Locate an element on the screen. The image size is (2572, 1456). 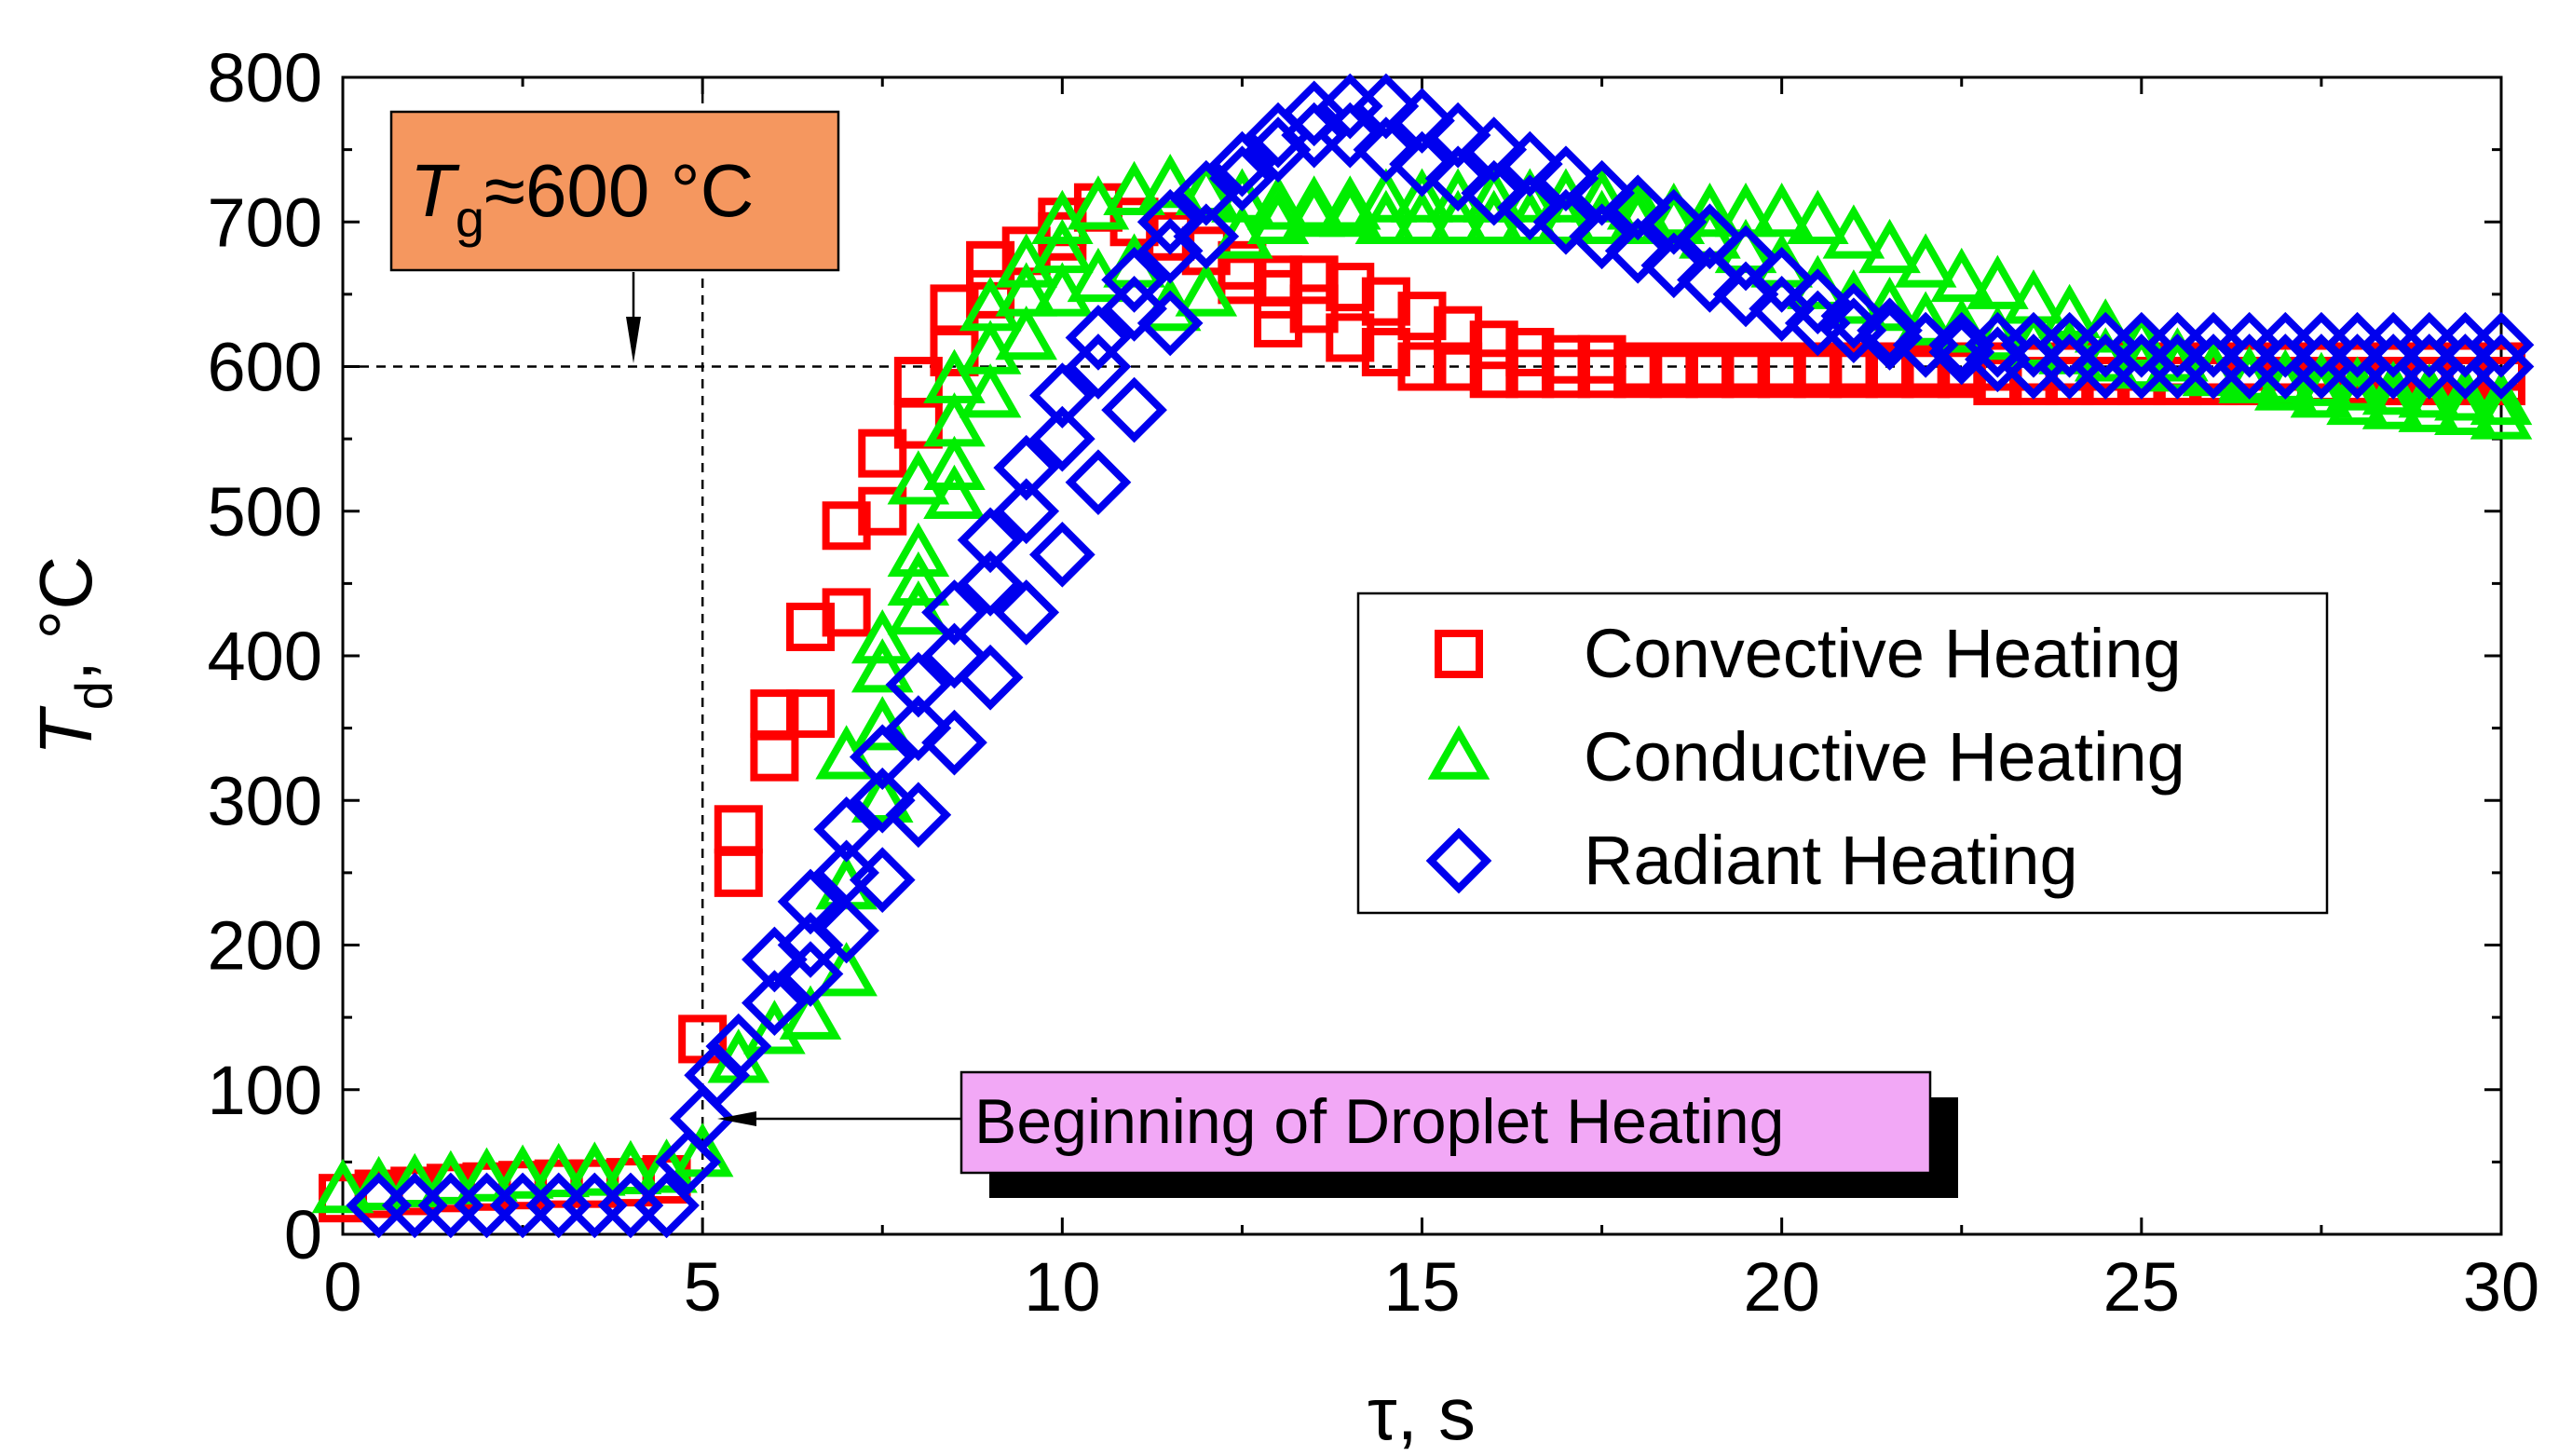
droplet-heating-box is located at coordinates (1445, 1122).